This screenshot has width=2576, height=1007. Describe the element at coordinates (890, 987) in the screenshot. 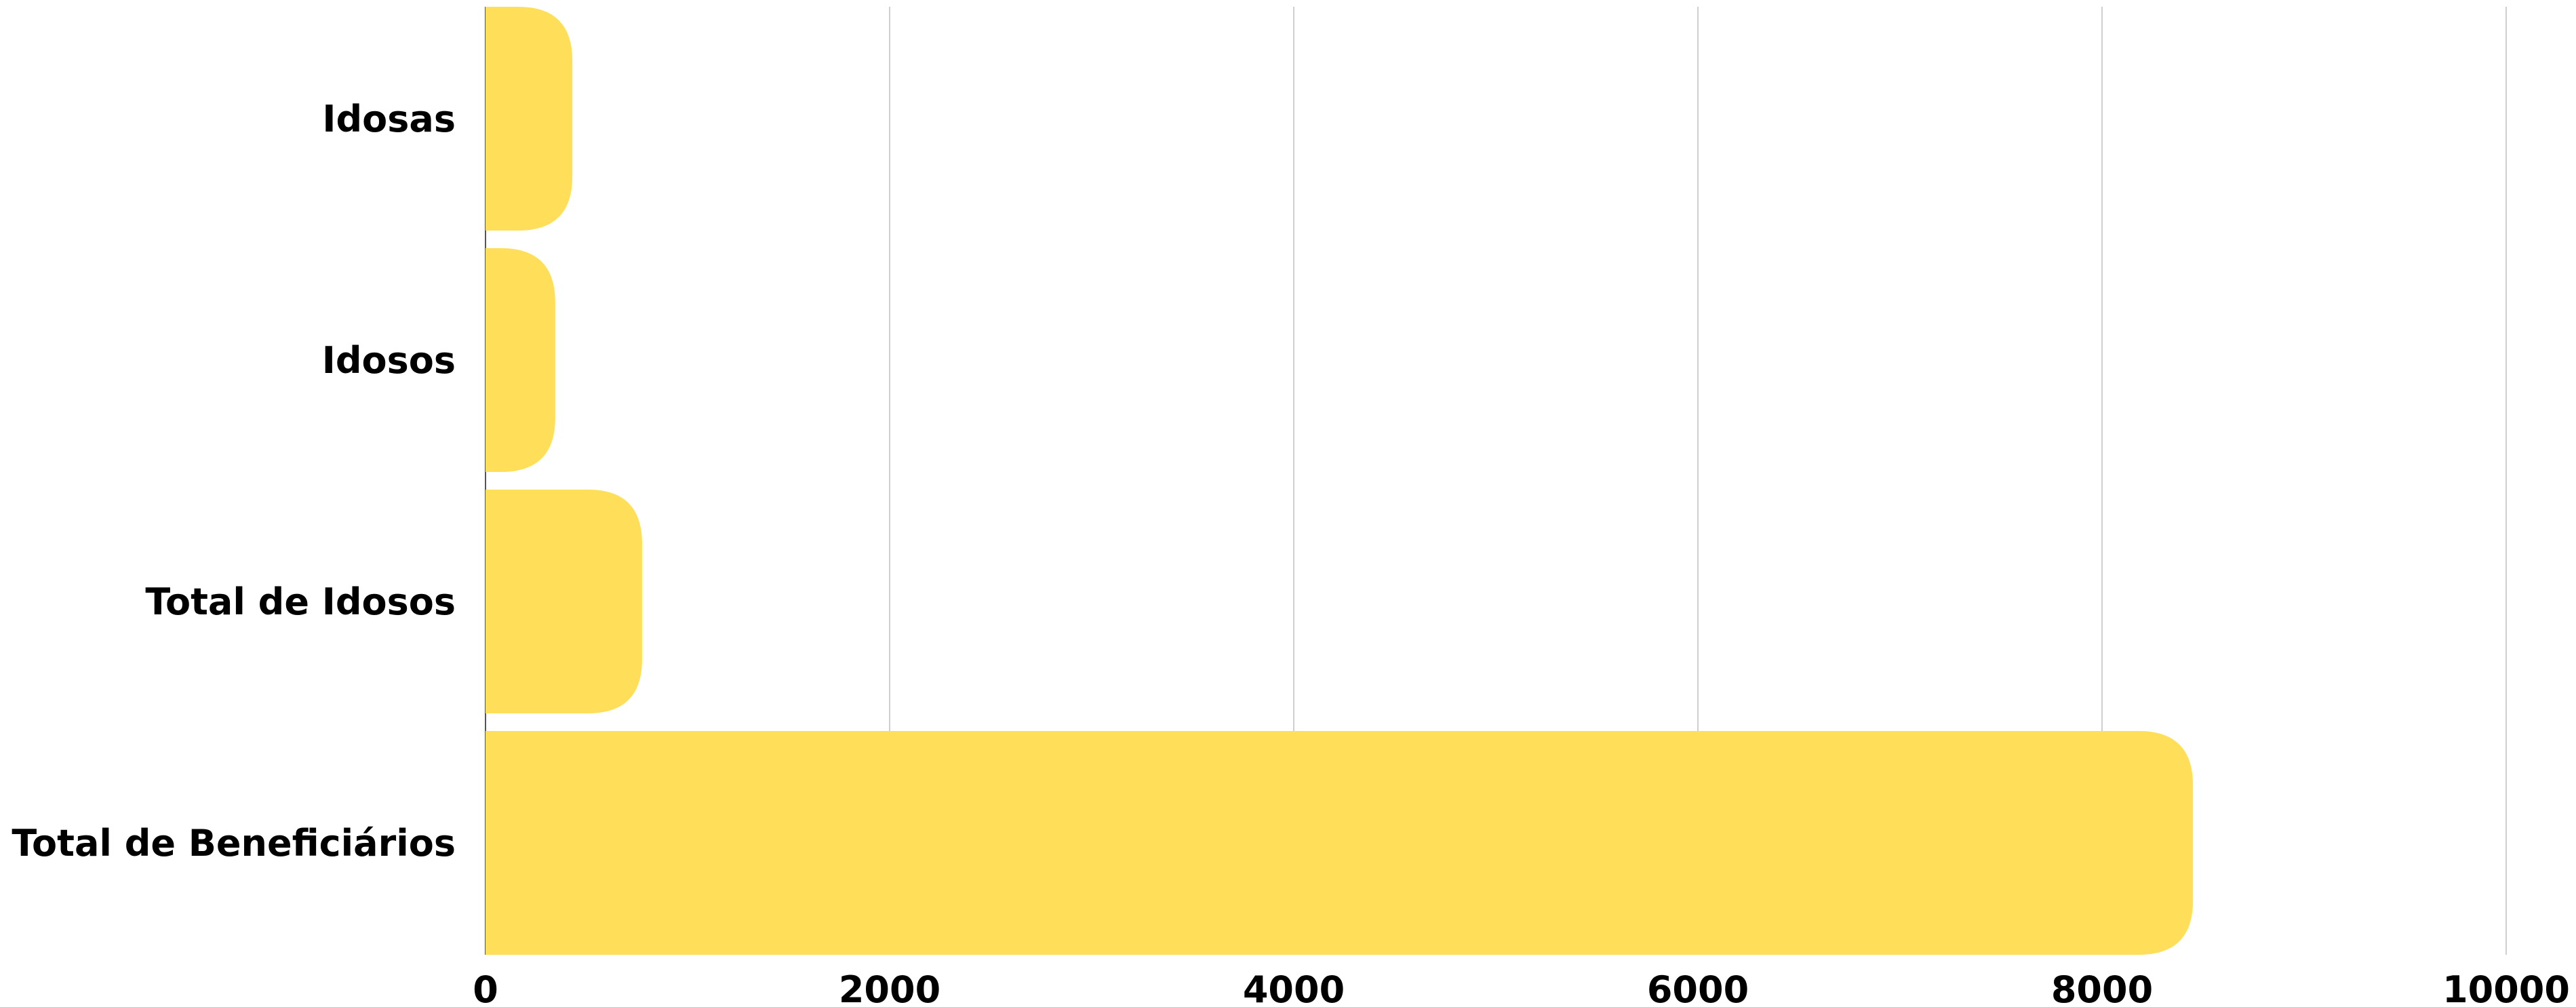

I see `x-tick-label: 2000` at that location.